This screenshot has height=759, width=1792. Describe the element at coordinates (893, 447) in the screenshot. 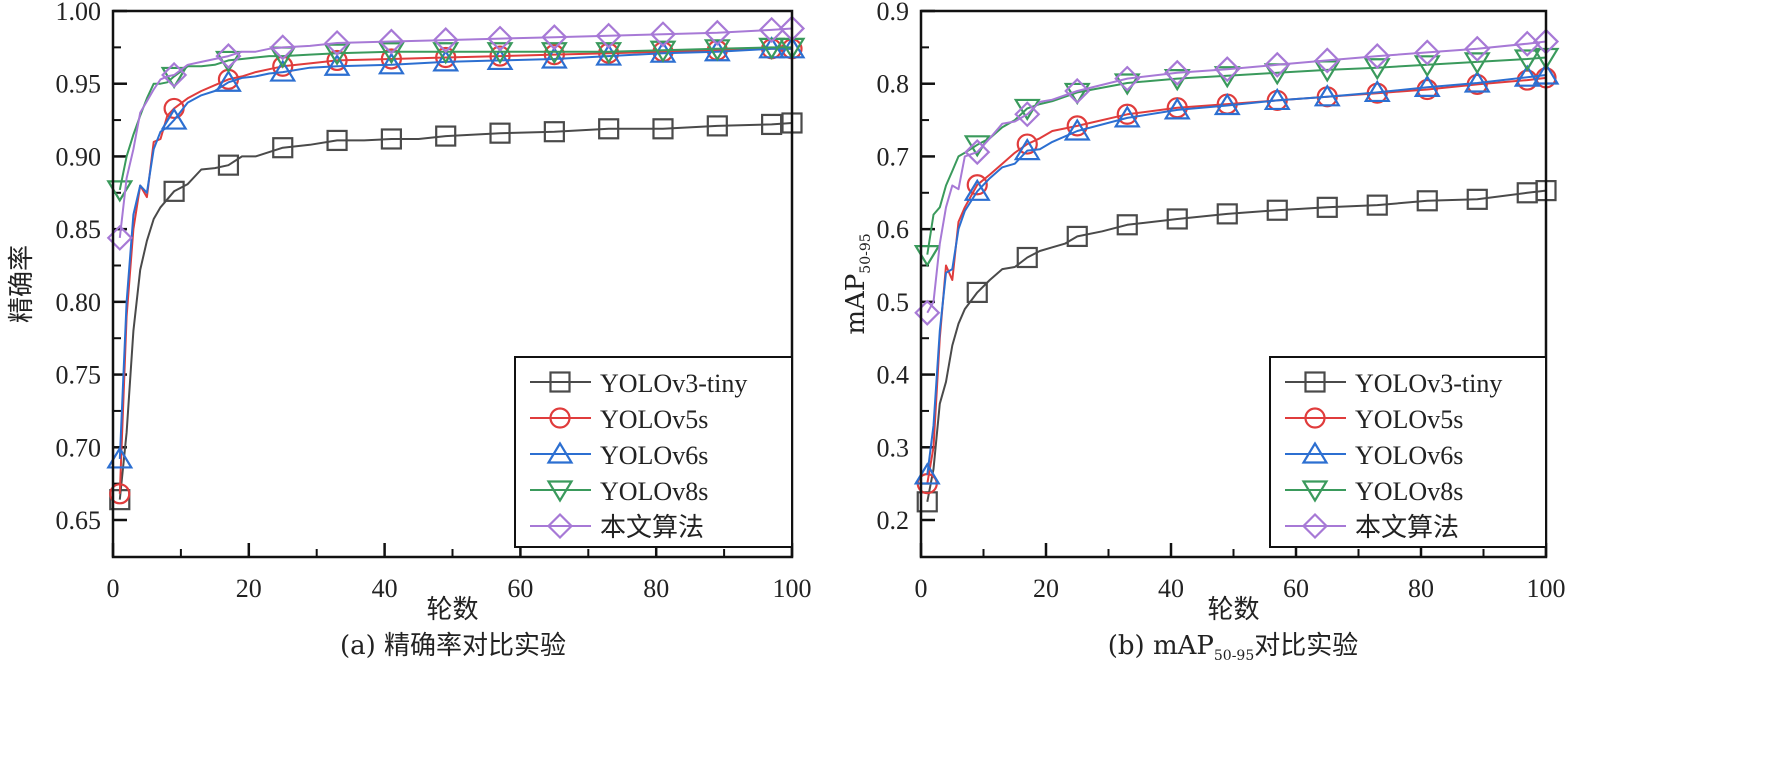

I see `y-tick-label: 0.3` at that location.